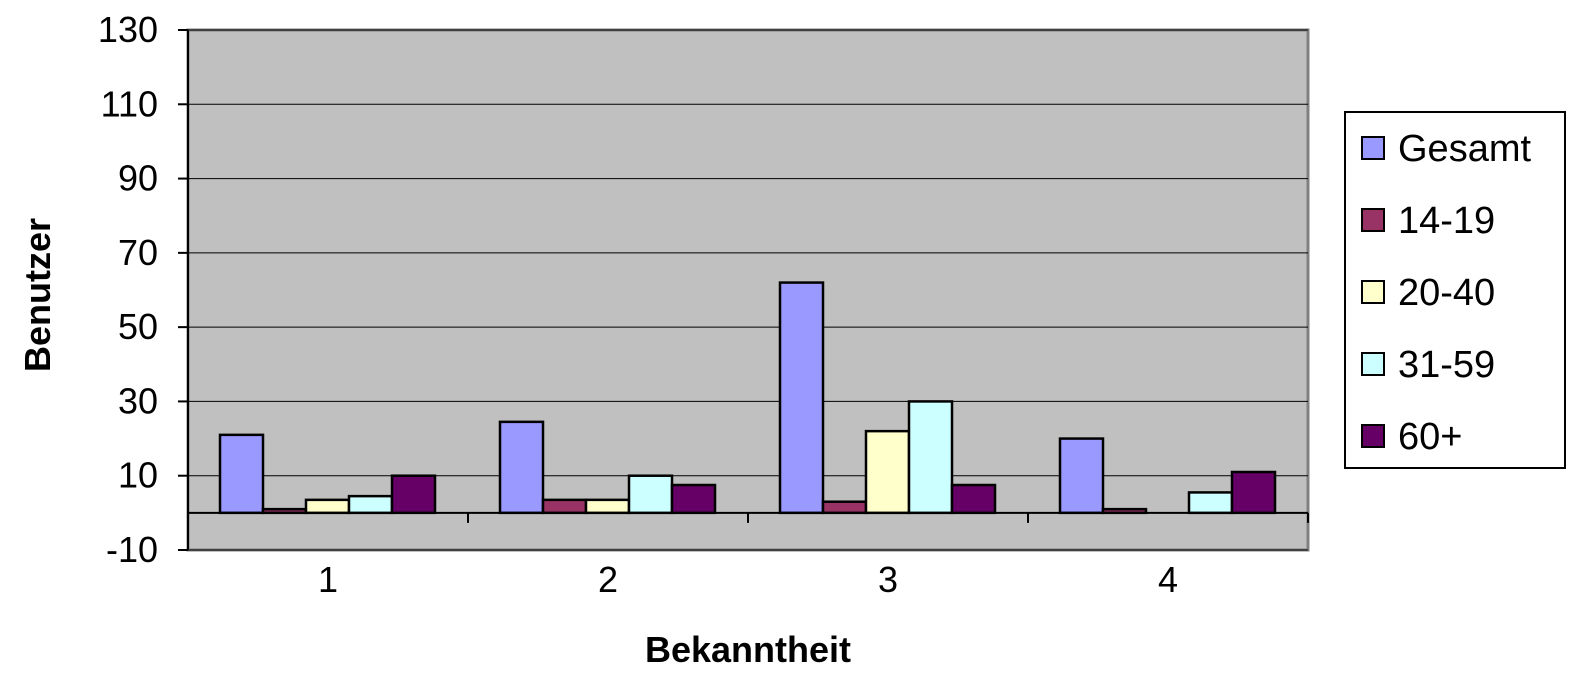 Image resolution: width=1590 pixels, height=676 pixels. Describe the element at coordinates (128, 29) in the screenshot. I see `y-tick-label: 130` at that location.